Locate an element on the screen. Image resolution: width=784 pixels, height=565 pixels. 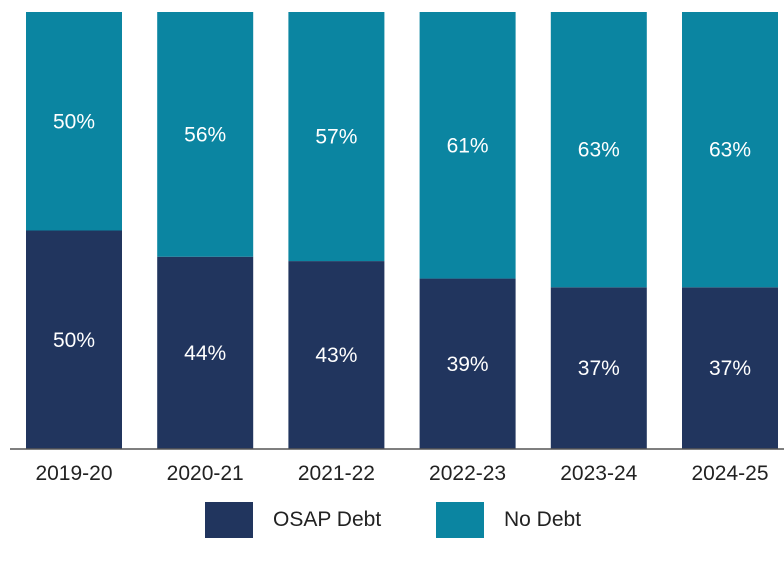
data-label-no-debt-2023-24: 63% is located at coordinates (599, 150).